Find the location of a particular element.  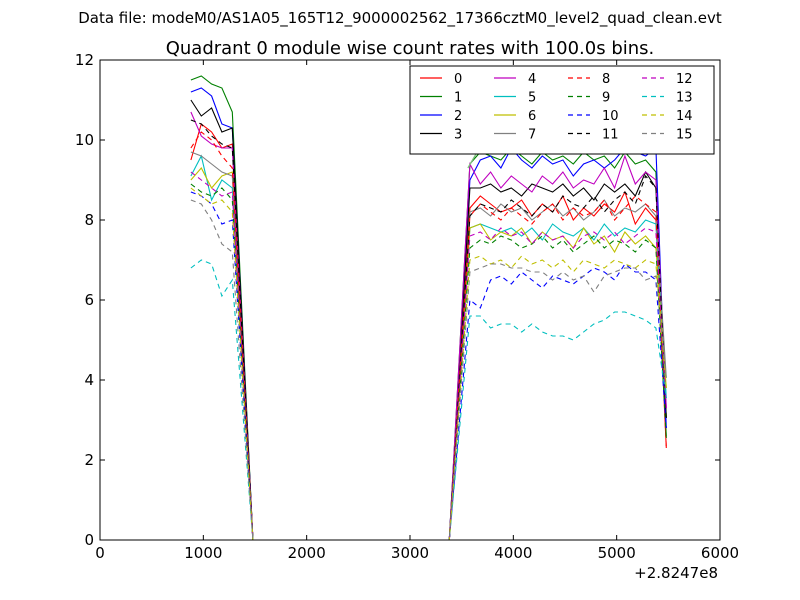

legend-label-10: 10 is located at coordinates (610, 116).